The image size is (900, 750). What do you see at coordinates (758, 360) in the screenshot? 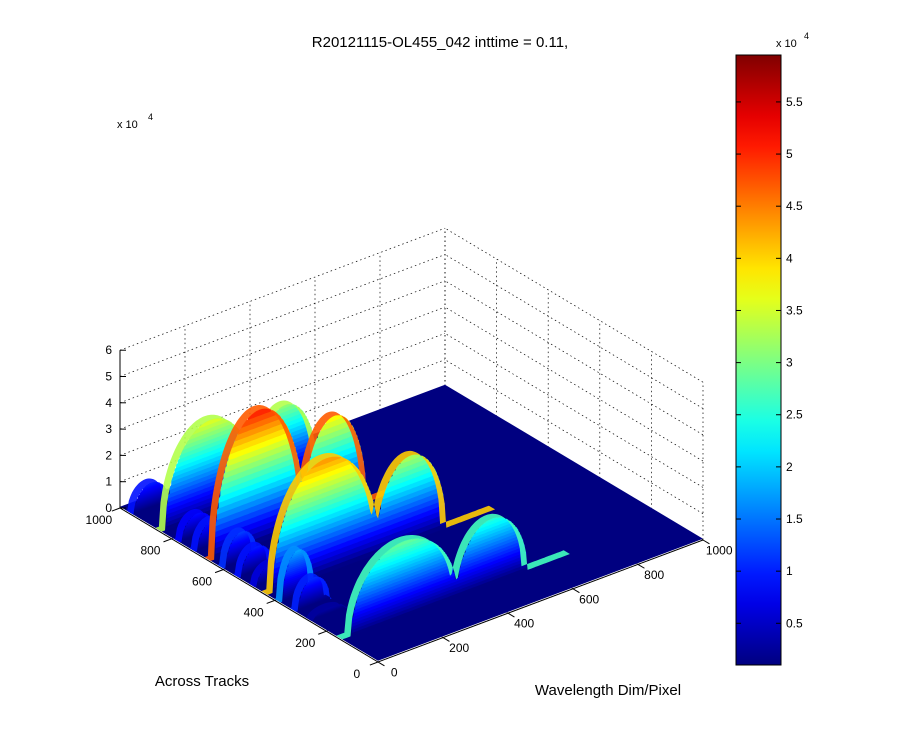
I see `colorbar` at bounding box center [758, 360].